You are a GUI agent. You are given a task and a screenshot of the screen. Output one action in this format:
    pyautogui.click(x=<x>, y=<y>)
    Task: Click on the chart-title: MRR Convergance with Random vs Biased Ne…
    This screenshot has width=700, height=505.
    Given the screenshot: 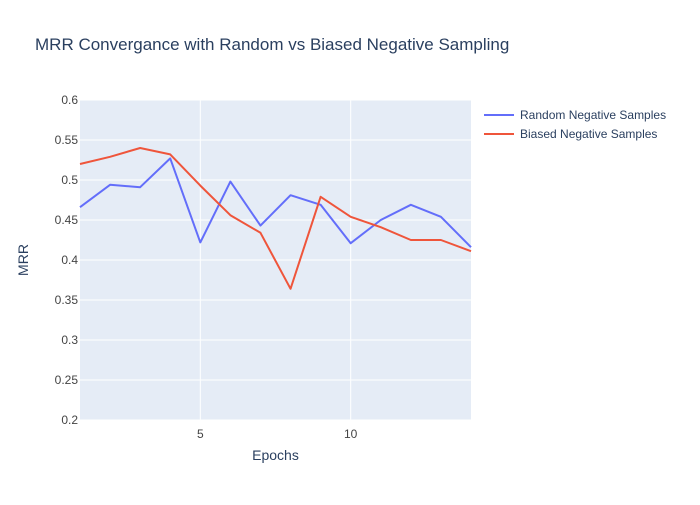 What is the action you would take?
    pyautogui.click(x=272, y=44)
    